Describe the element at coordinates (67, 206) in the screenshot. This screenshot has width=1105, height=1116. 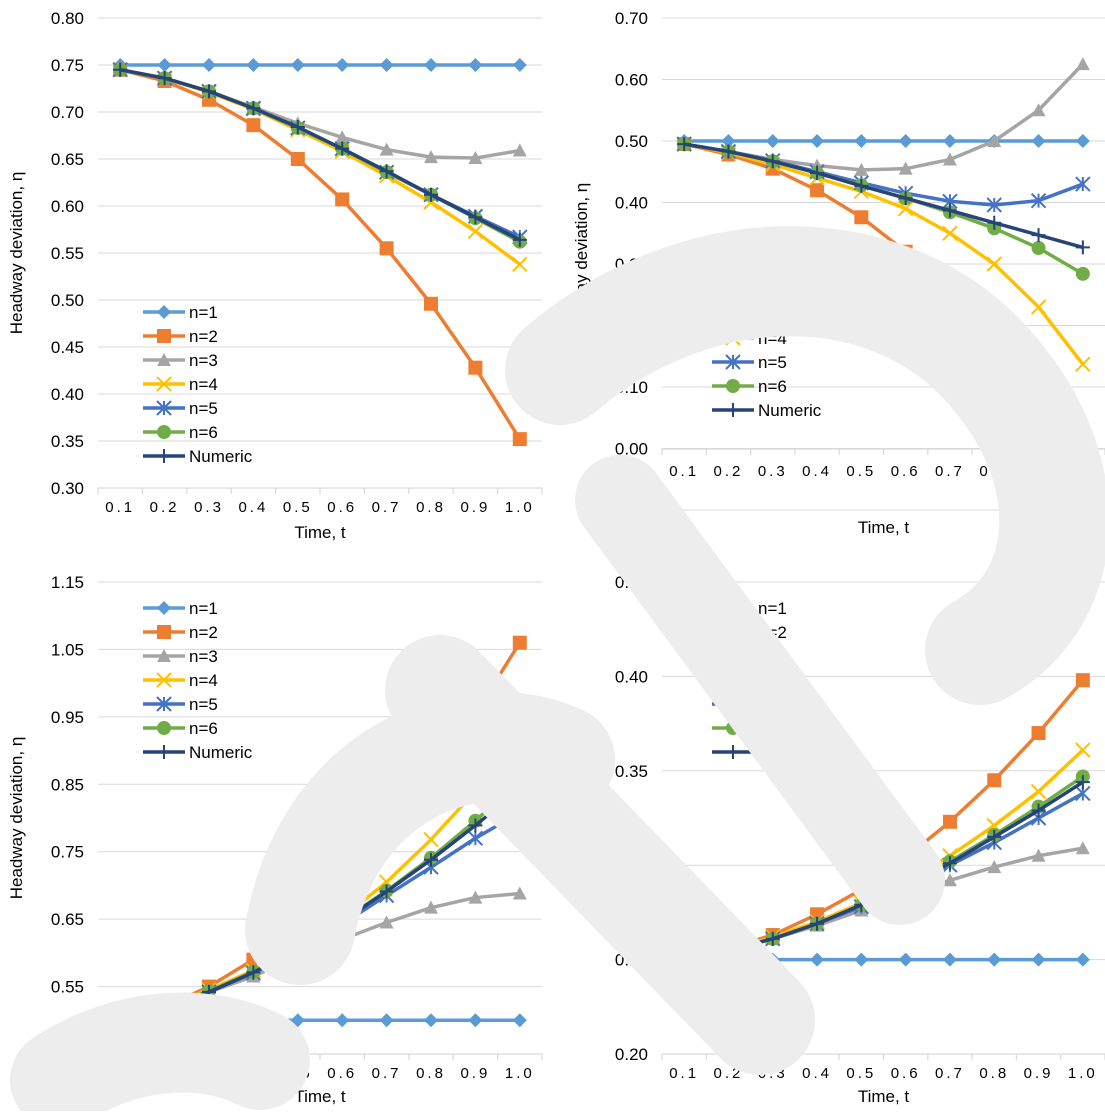
I see `y-tick-label: 0.60` at that location.